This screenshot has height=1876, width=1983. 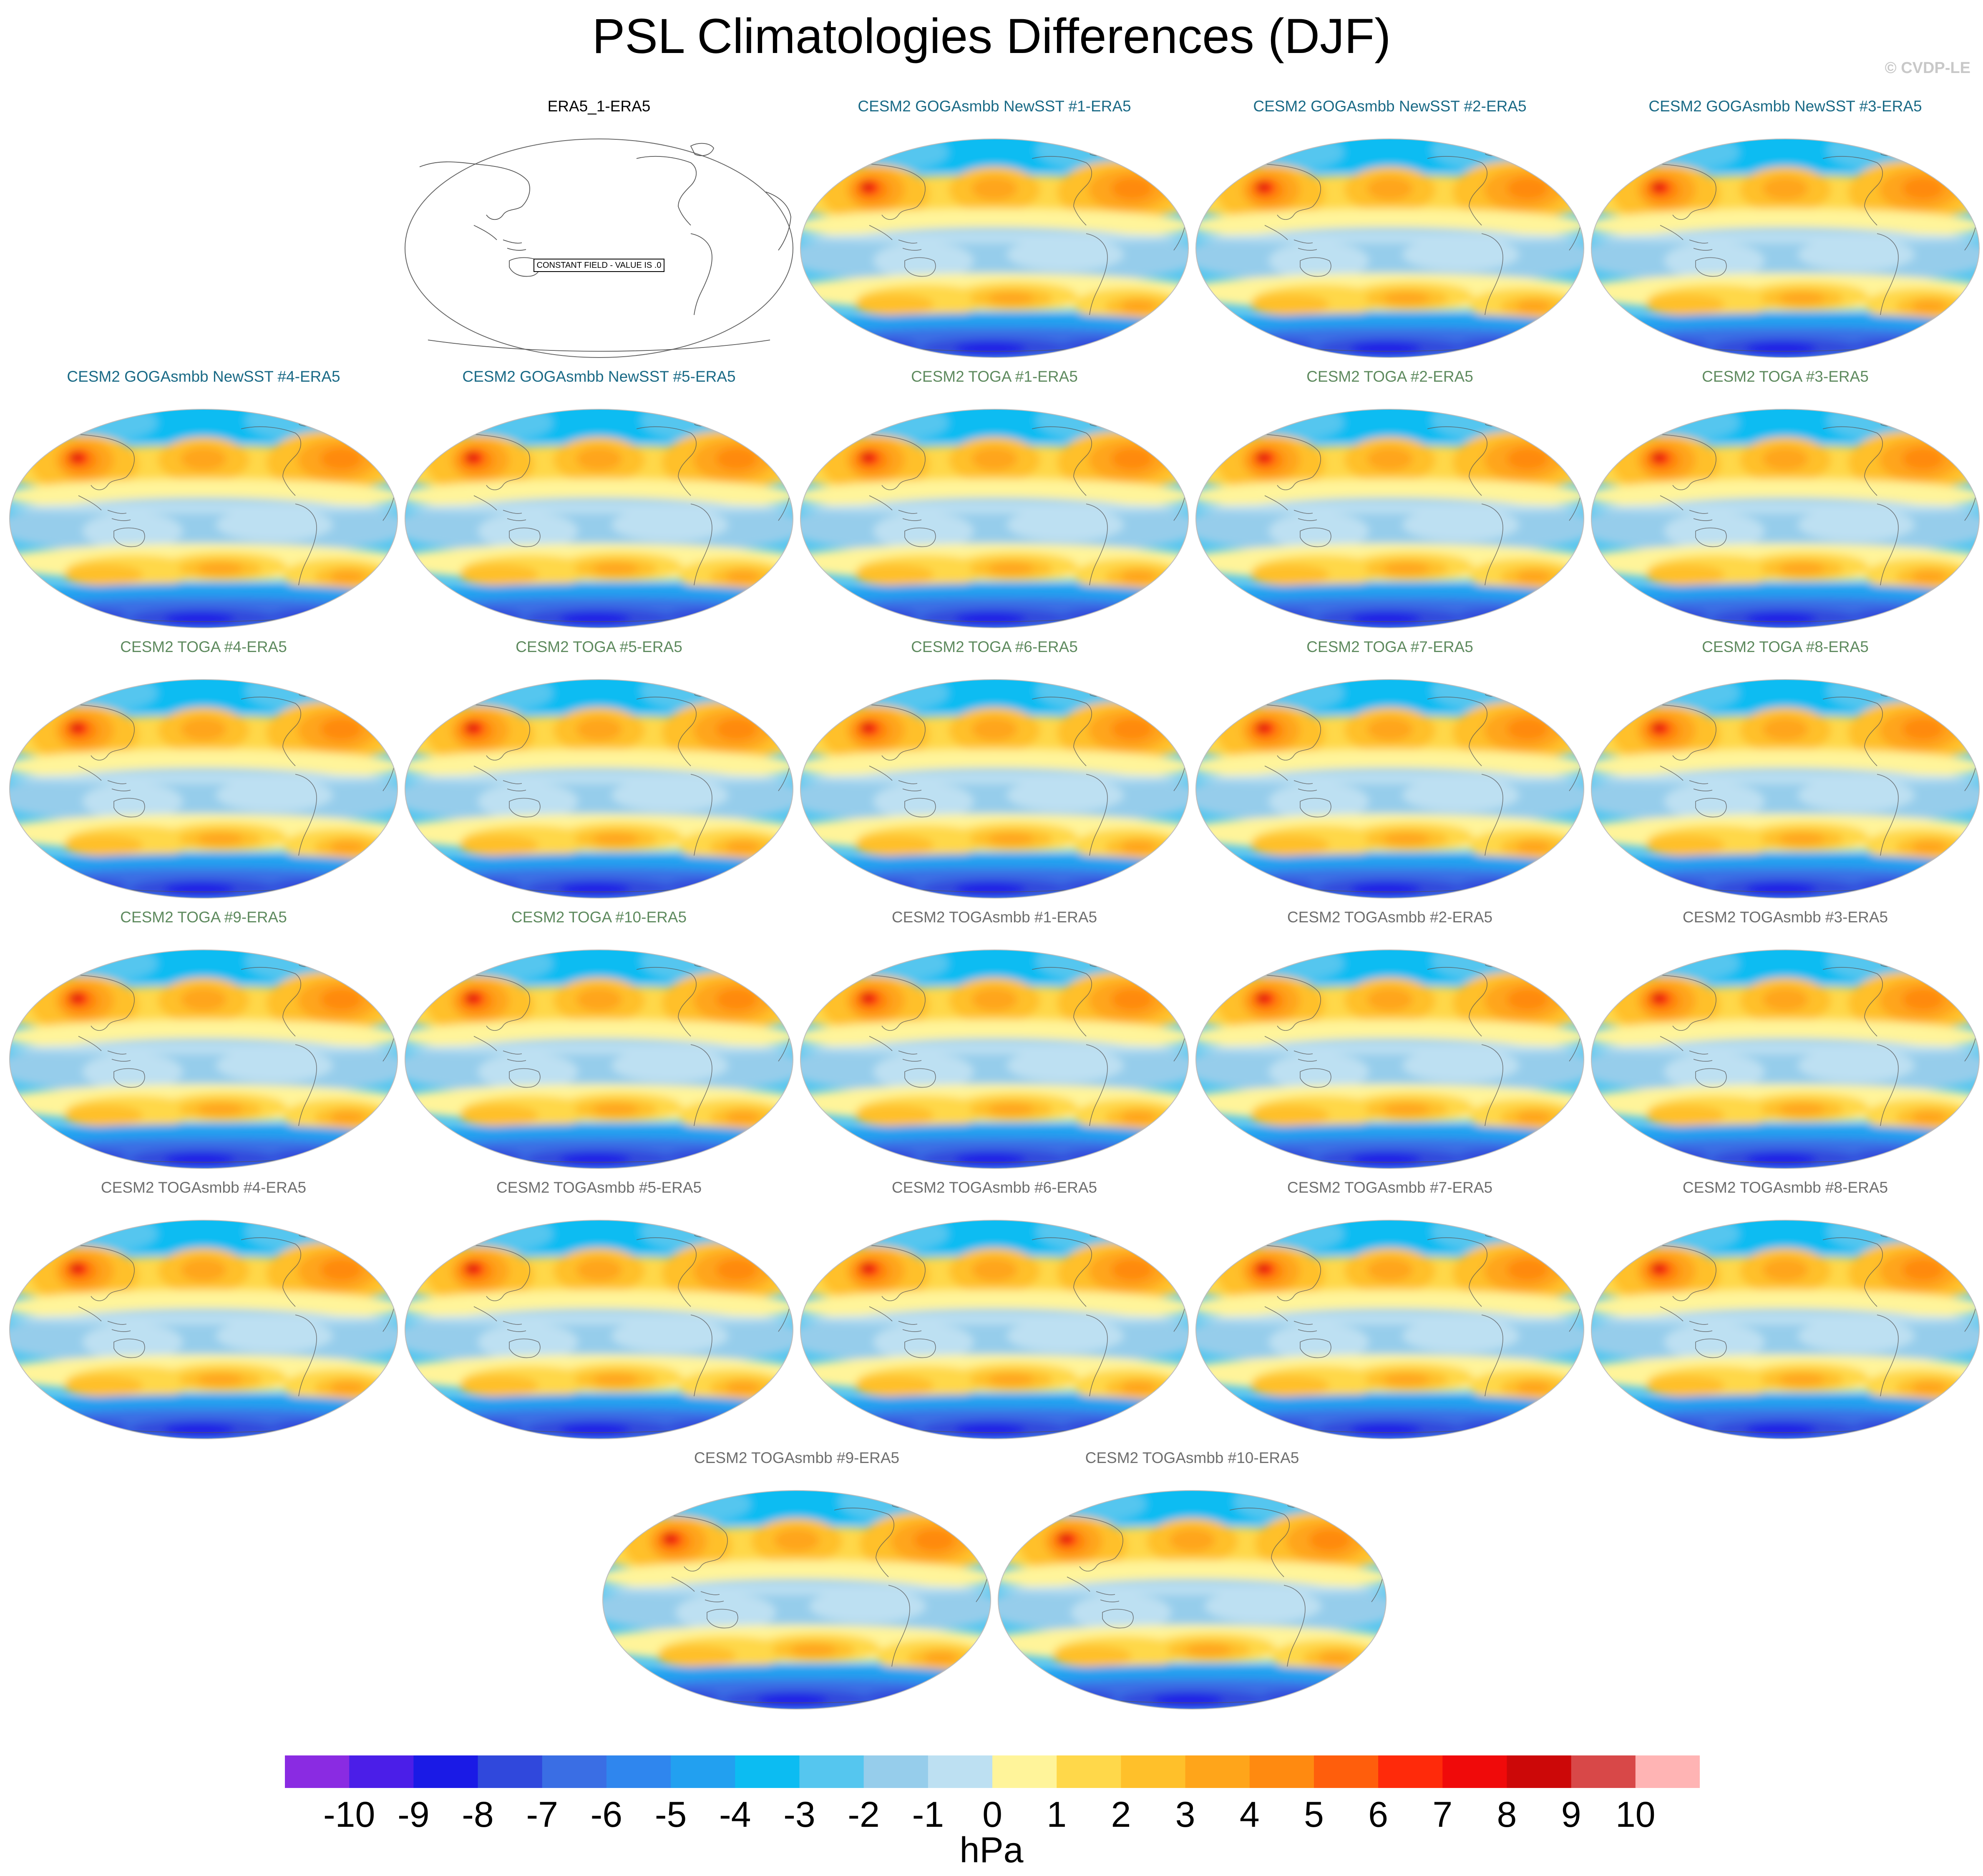 I want to click on panel-title: CESM2 TOGAsmbb #9-ERA5, so click(x=797, y=1457).